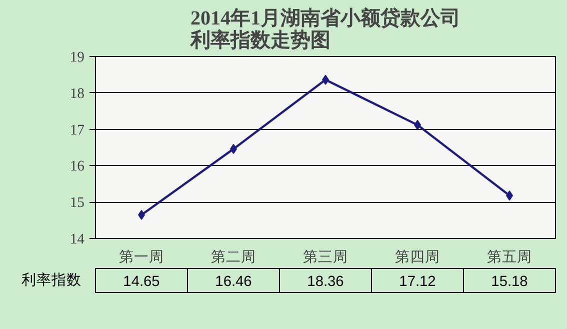  I want to click on chart-title: 2014年1月湖南省小额贷款公司利率指数走势图, so click(325, 29).